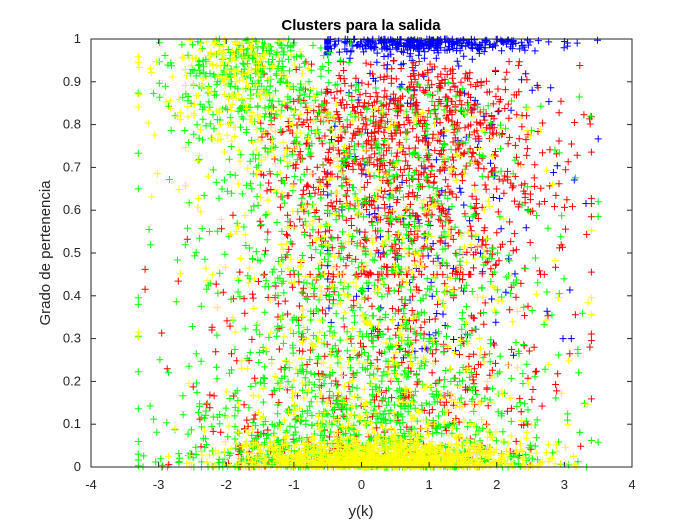 This screenshot has width=700, height=525. What do you see at coordinates (72, 338) in the screenshot?
I see `y-tick-label: 0.3` at bounding box center [72, 338].